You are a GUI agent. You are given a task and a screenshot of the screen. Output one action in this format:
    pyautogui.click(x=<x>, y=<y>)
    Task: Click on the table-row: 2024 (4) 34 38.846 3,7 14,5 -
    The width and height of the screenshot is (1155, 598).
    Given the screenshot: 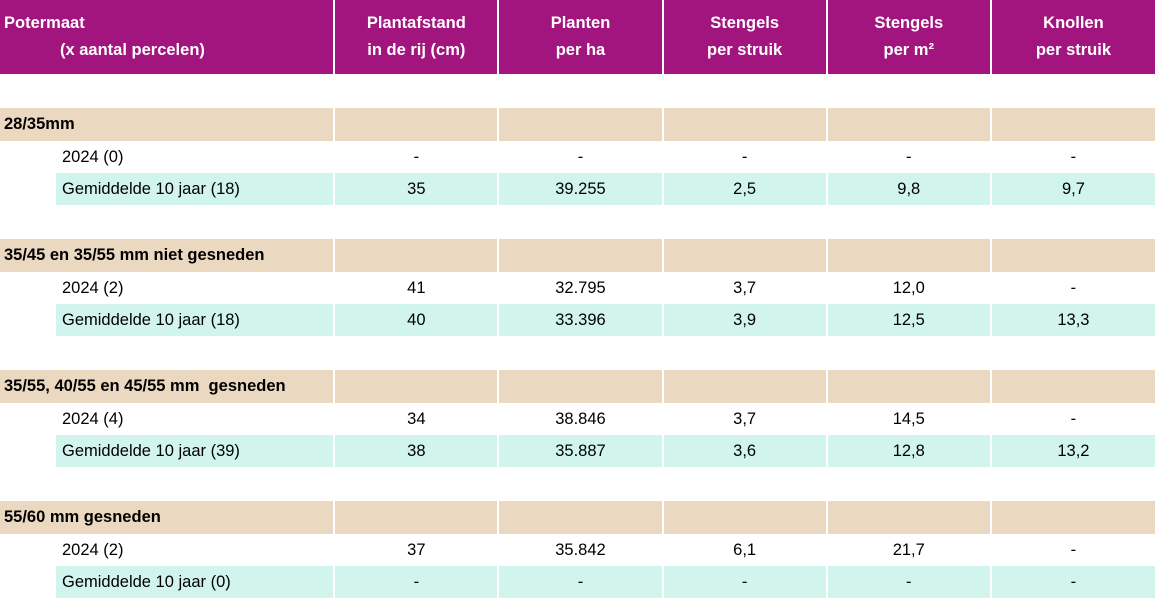 What is the action you would take?
    pyautogui.click(x=577, y=419)
    